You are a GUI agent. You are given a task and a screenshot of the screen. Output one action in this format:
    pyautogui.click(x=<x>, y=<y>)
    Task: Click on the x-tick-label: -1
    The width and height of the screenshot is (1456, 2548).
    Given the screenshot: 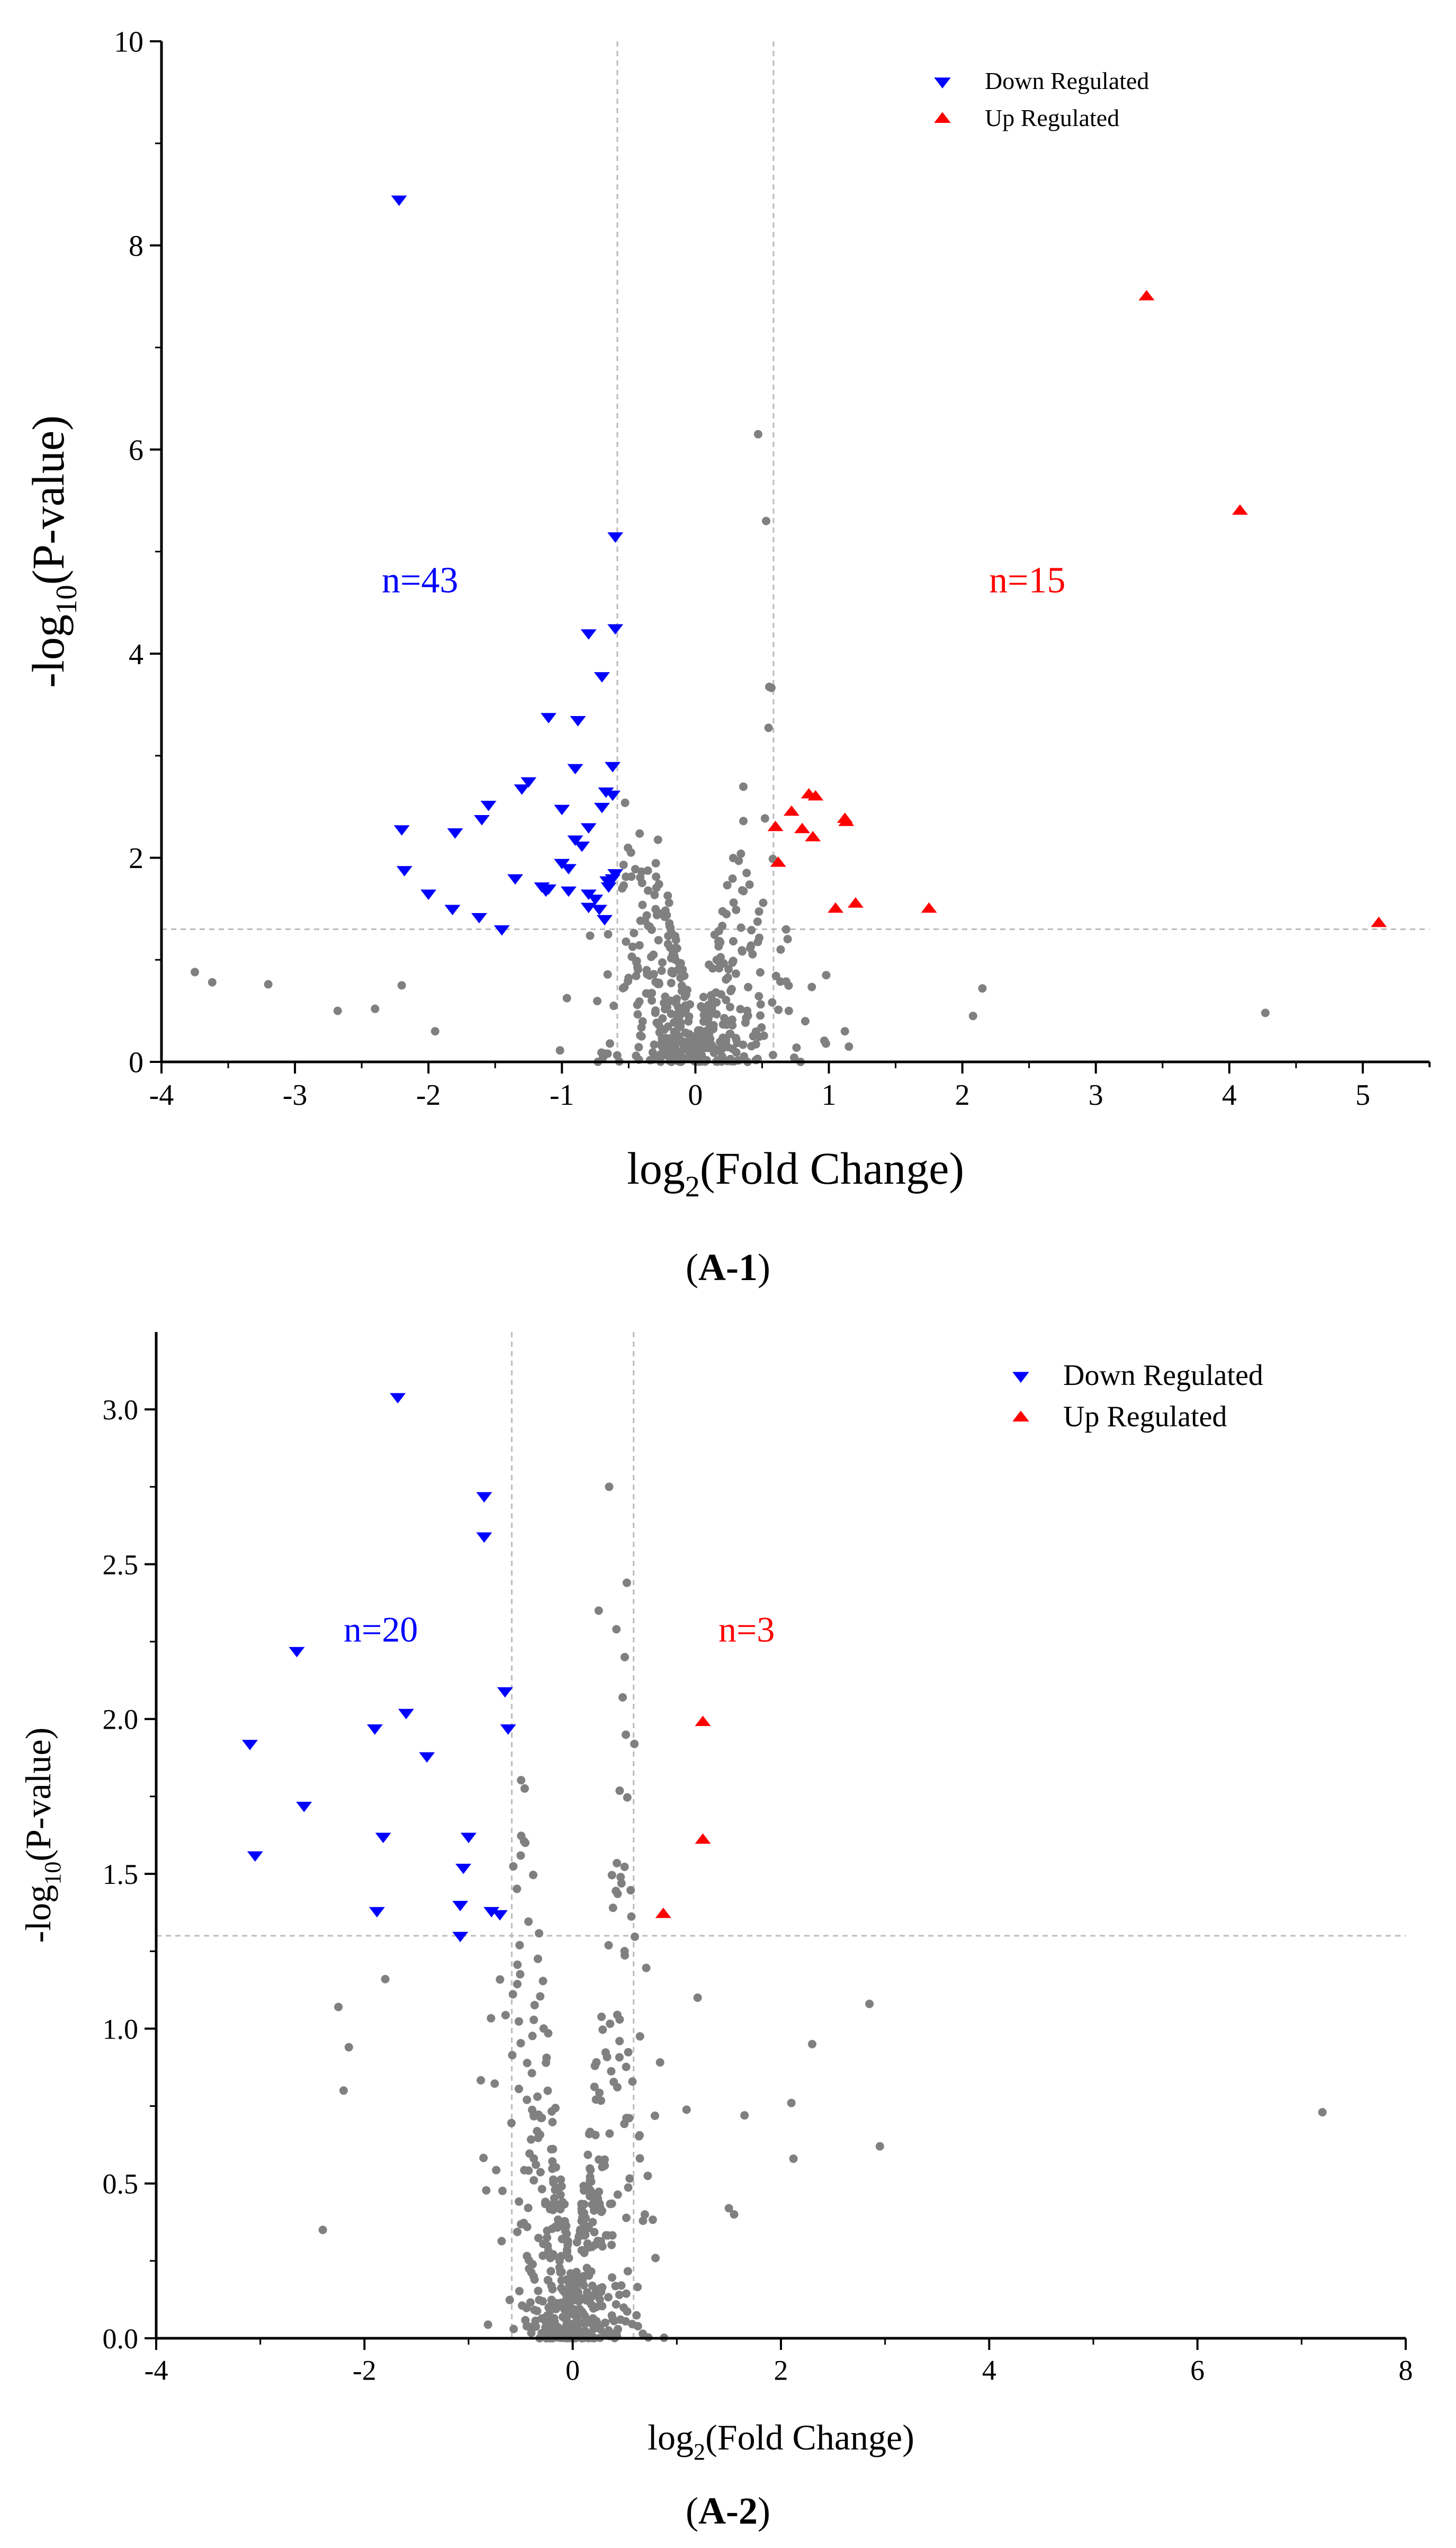 What is the action you would take?
    pyautogui.click(x=562, y=1095)
    